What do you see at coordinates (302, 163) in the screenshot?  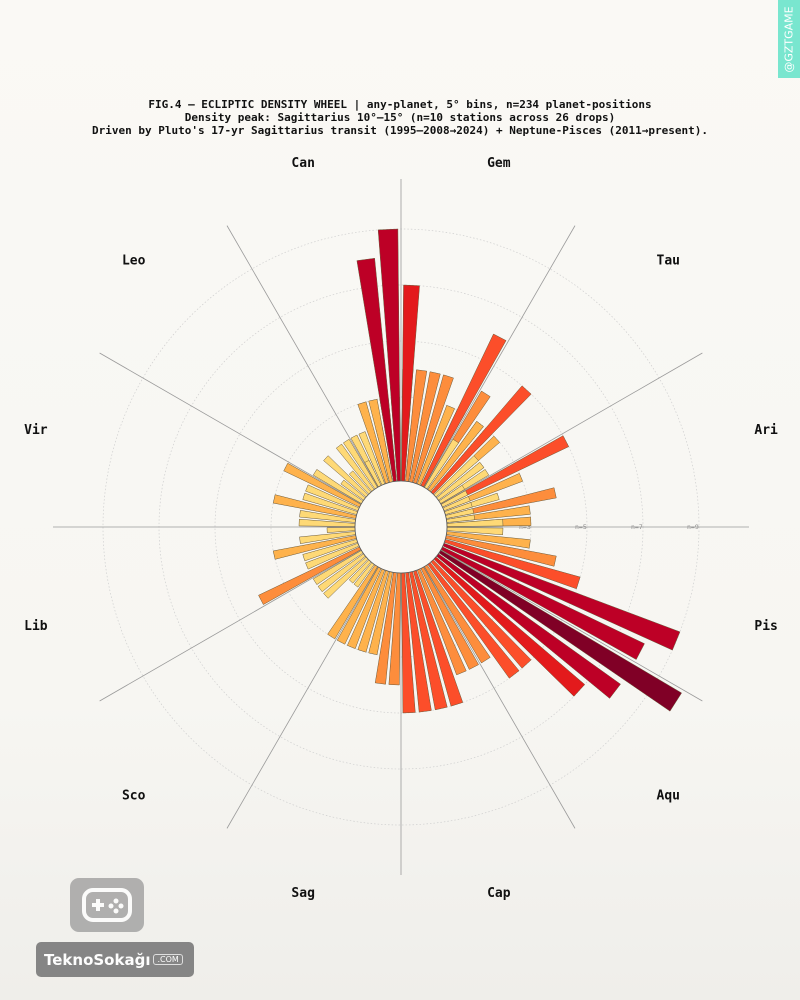 I see `sign-label-can: Can` at bounding box center [302, 163].